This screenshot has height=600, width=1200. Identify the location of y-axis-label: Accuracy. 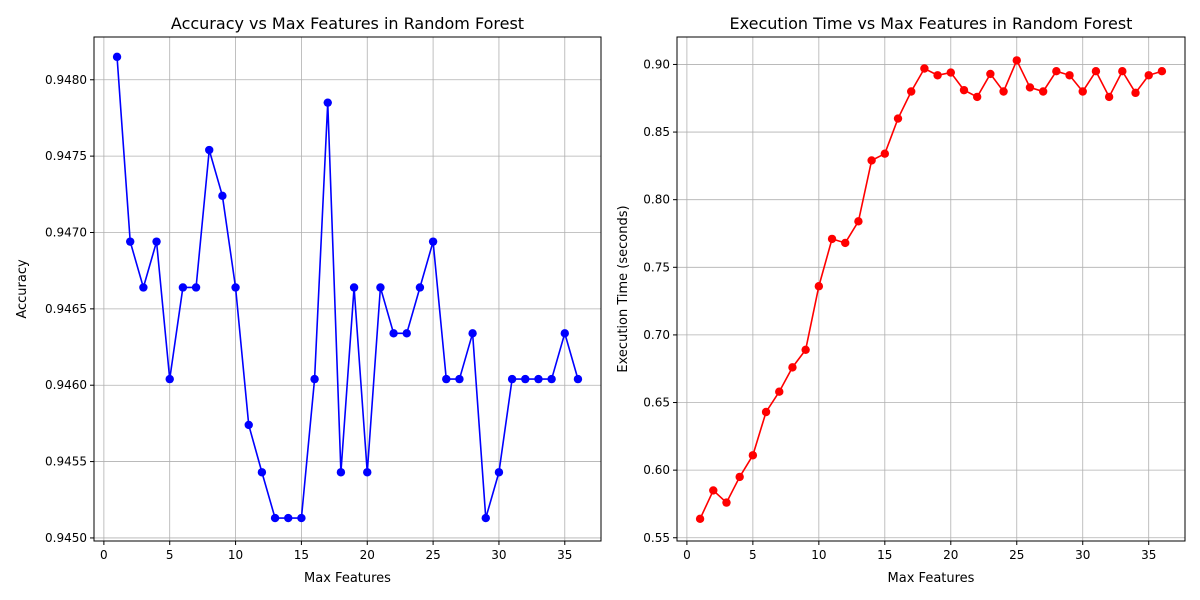
(22, 289).